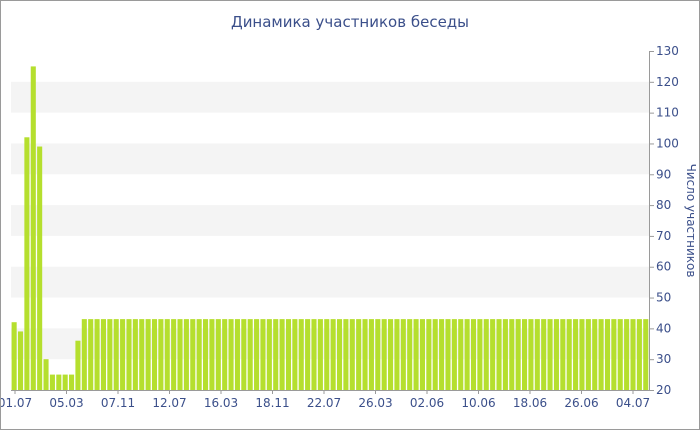 The width and height of the screenshot is (700, 430). What do you see at coordinates (667, 143) in the screenshot?
I see `y-tick-label: 100` at bounding box center [667, 143].